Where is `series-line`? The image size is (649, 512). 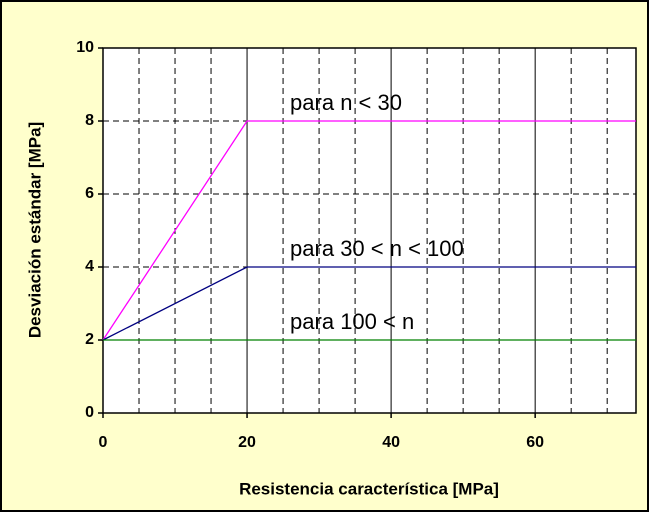 series-line is located at coordinates (369, 303).